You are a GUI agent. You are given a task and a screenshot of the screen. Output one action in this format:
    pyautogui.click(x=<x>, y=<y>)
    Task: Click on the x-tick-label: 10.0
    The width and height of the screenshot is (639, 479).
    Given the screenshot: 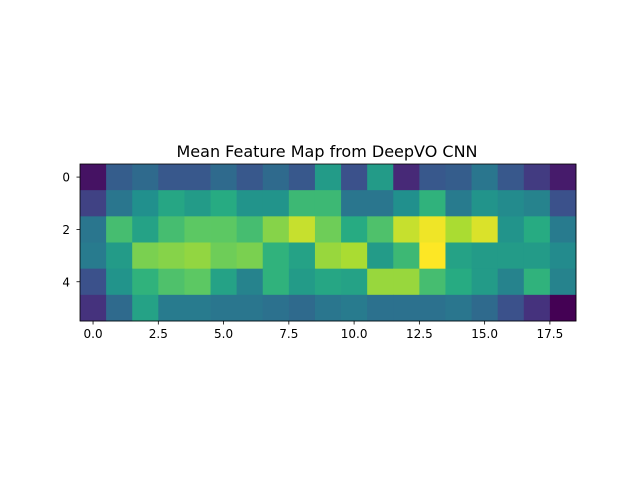 What is the action you would take?
    pyautogui.click(x=354, y=334)
    